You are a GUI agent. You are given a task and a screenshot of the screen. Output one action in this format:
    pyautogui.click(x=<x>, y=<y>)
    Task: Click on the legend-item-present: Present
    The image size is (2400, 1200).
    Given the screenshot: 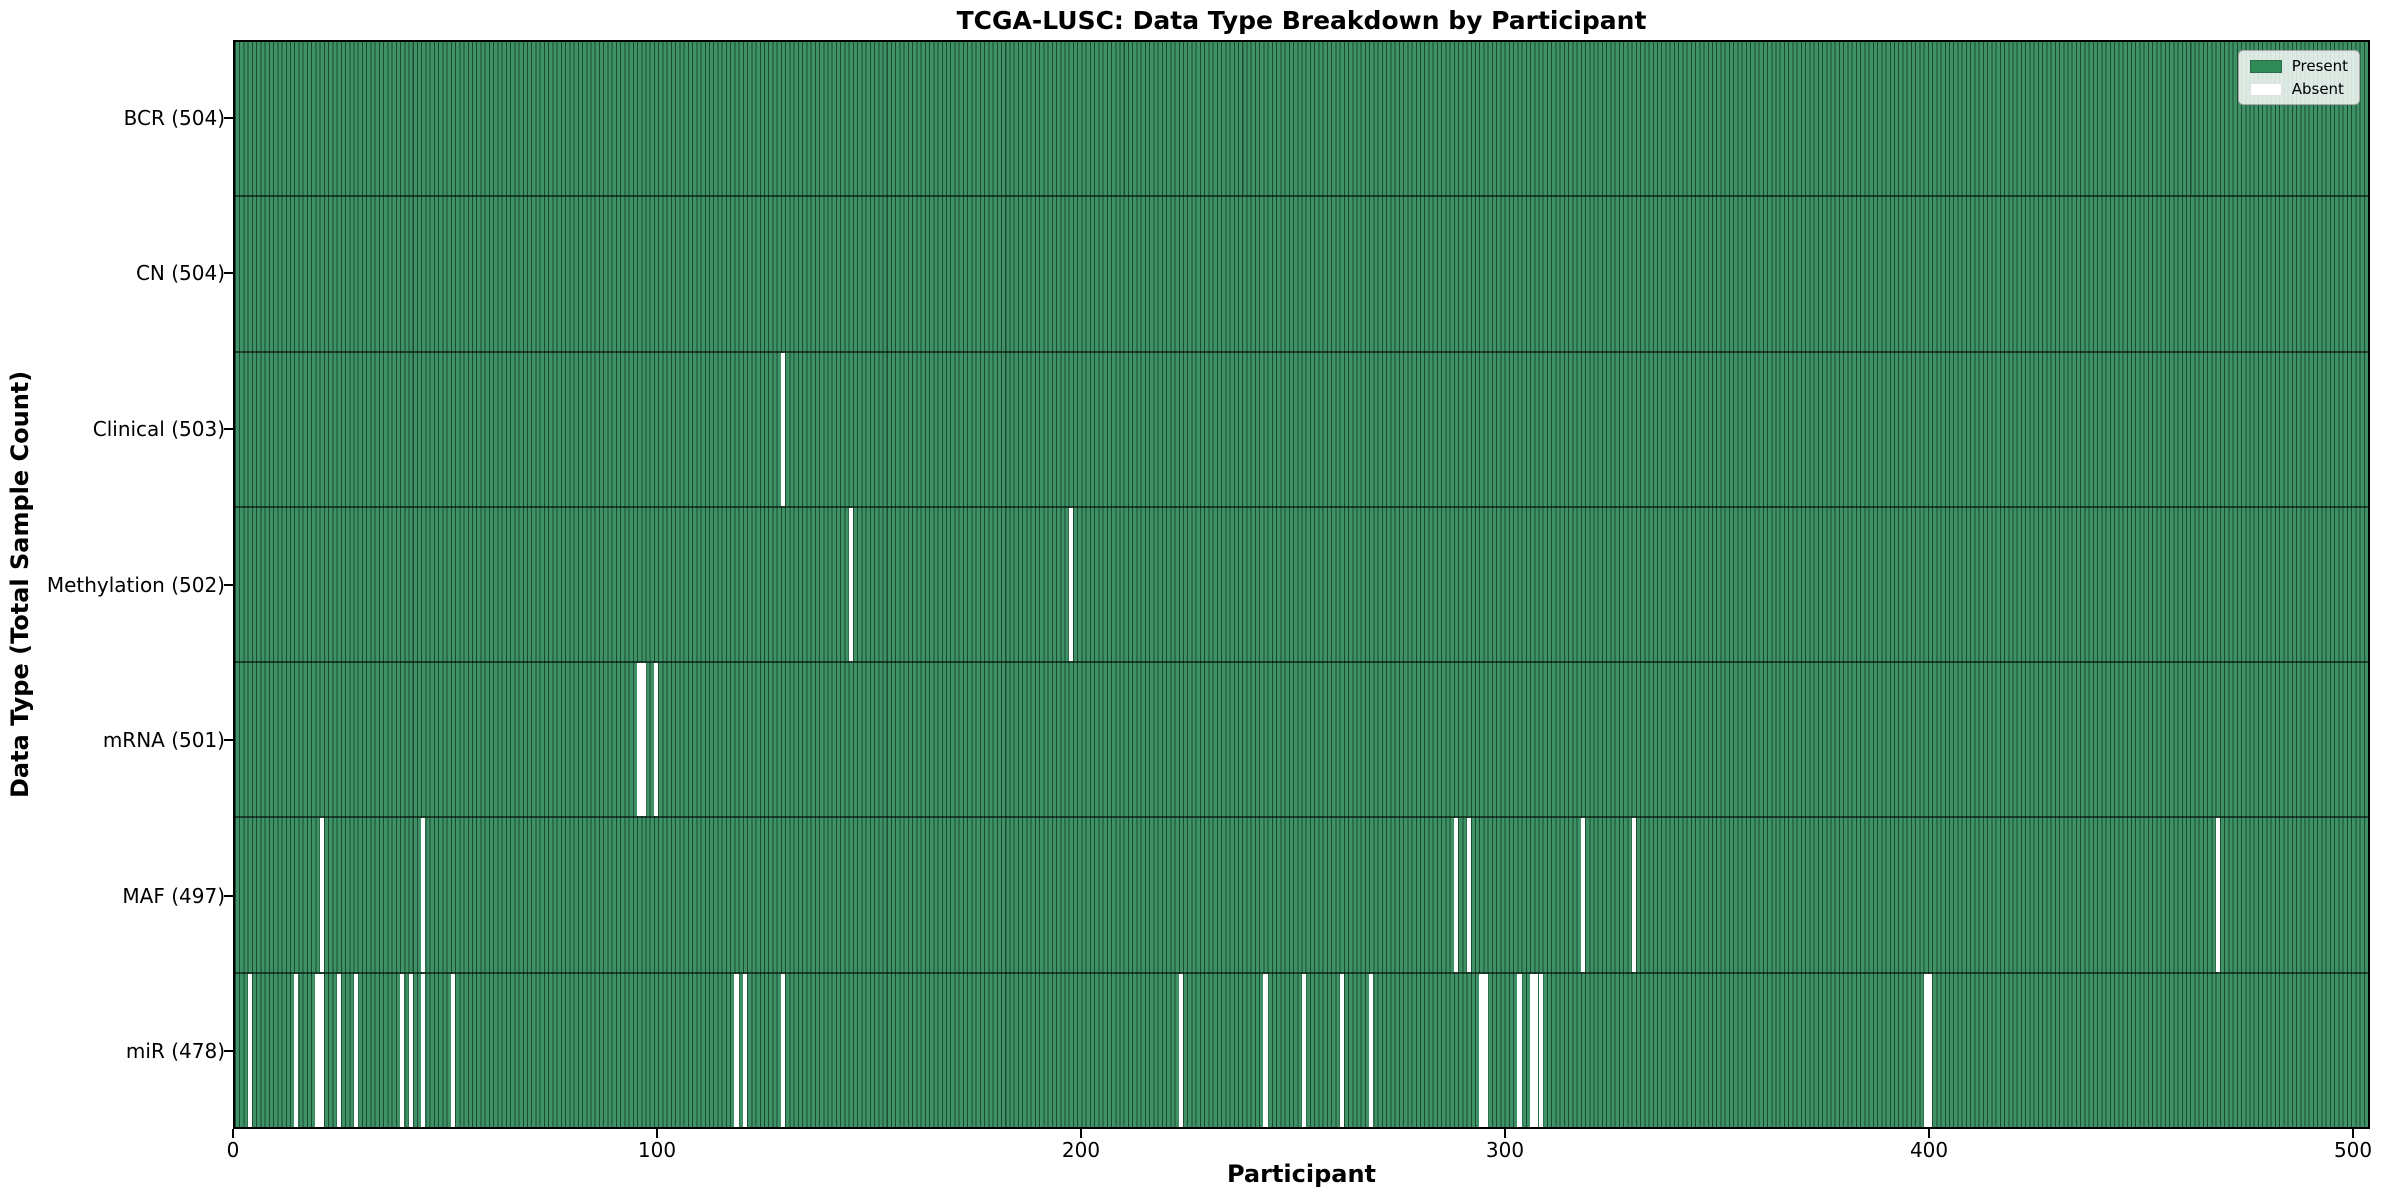 What is the action you would take?
    pyautogui.click(x=2298, y=66)
    